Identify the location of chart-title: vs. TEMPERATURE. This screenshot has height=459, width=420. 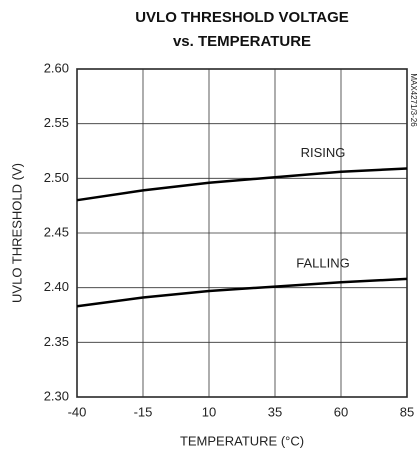
(242, 41).